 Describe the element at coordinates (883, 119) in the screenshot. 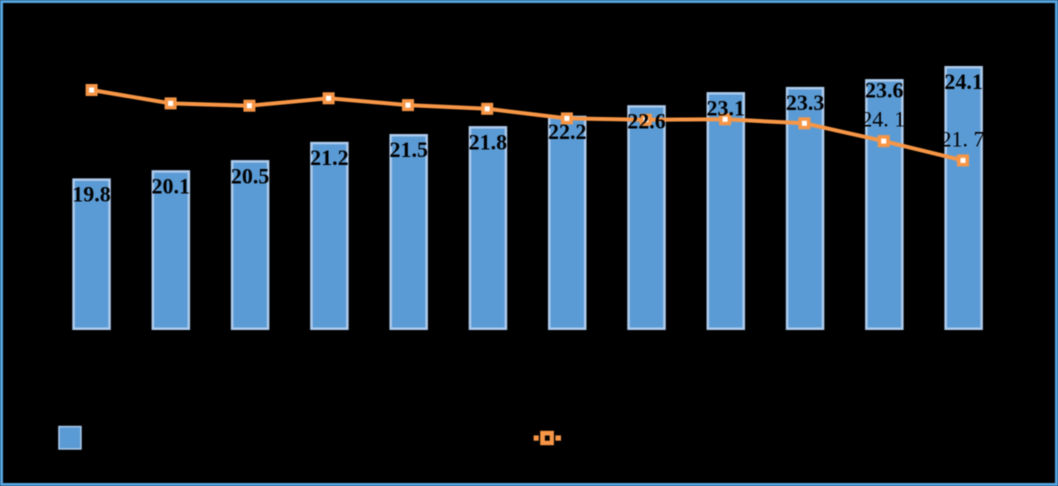

I see `svg-text: 24. 1` at that location.